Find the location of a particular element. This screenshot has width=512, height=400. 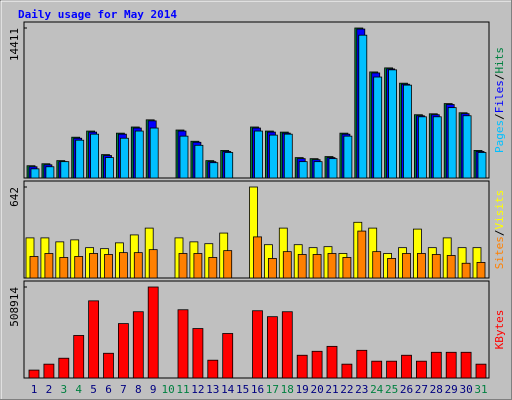

x-tick-label: 17 is located at coordinates (272, 389).